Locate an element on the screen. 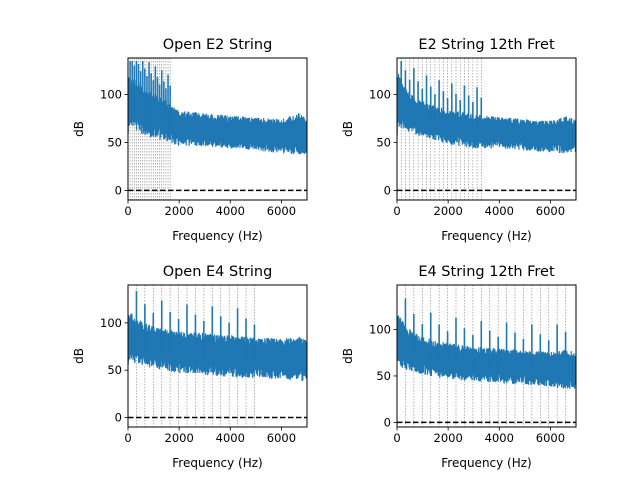  subplot-title: E2 String 12th Fret is located at coordinates (486, 45).